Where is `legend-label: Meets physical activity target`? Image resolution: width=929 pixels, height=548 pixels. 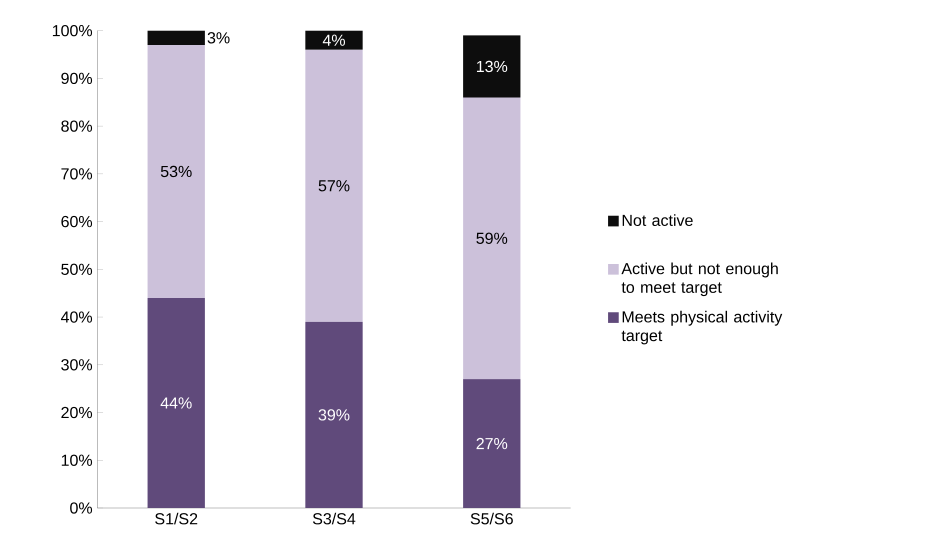 legend-label: Meets physical activity target is located at coordinates (702, 327).